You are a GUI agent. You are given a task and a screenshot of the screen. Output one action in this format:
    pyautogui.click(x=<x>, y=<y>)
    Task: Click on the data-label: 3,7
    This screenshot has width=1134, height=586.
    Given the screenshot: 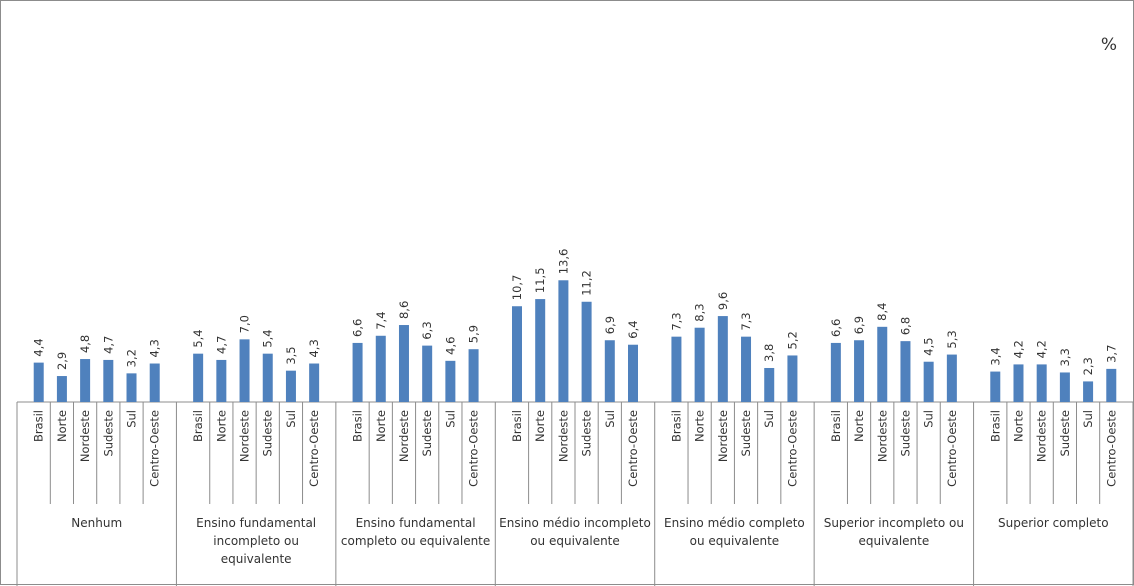 What is the action you would take?
    pyautogui.click(x=1111, y=354)
    